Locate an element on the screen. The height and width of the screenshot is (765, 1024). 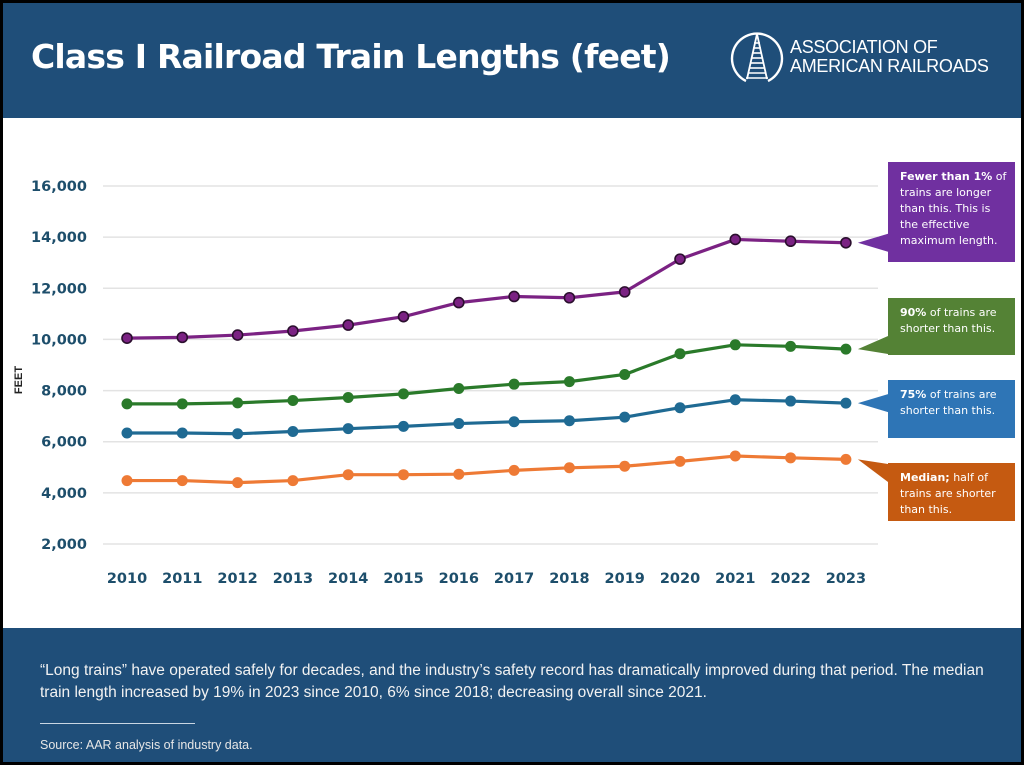
x-tick-label: 2011 is located at coordinates (182, 579).